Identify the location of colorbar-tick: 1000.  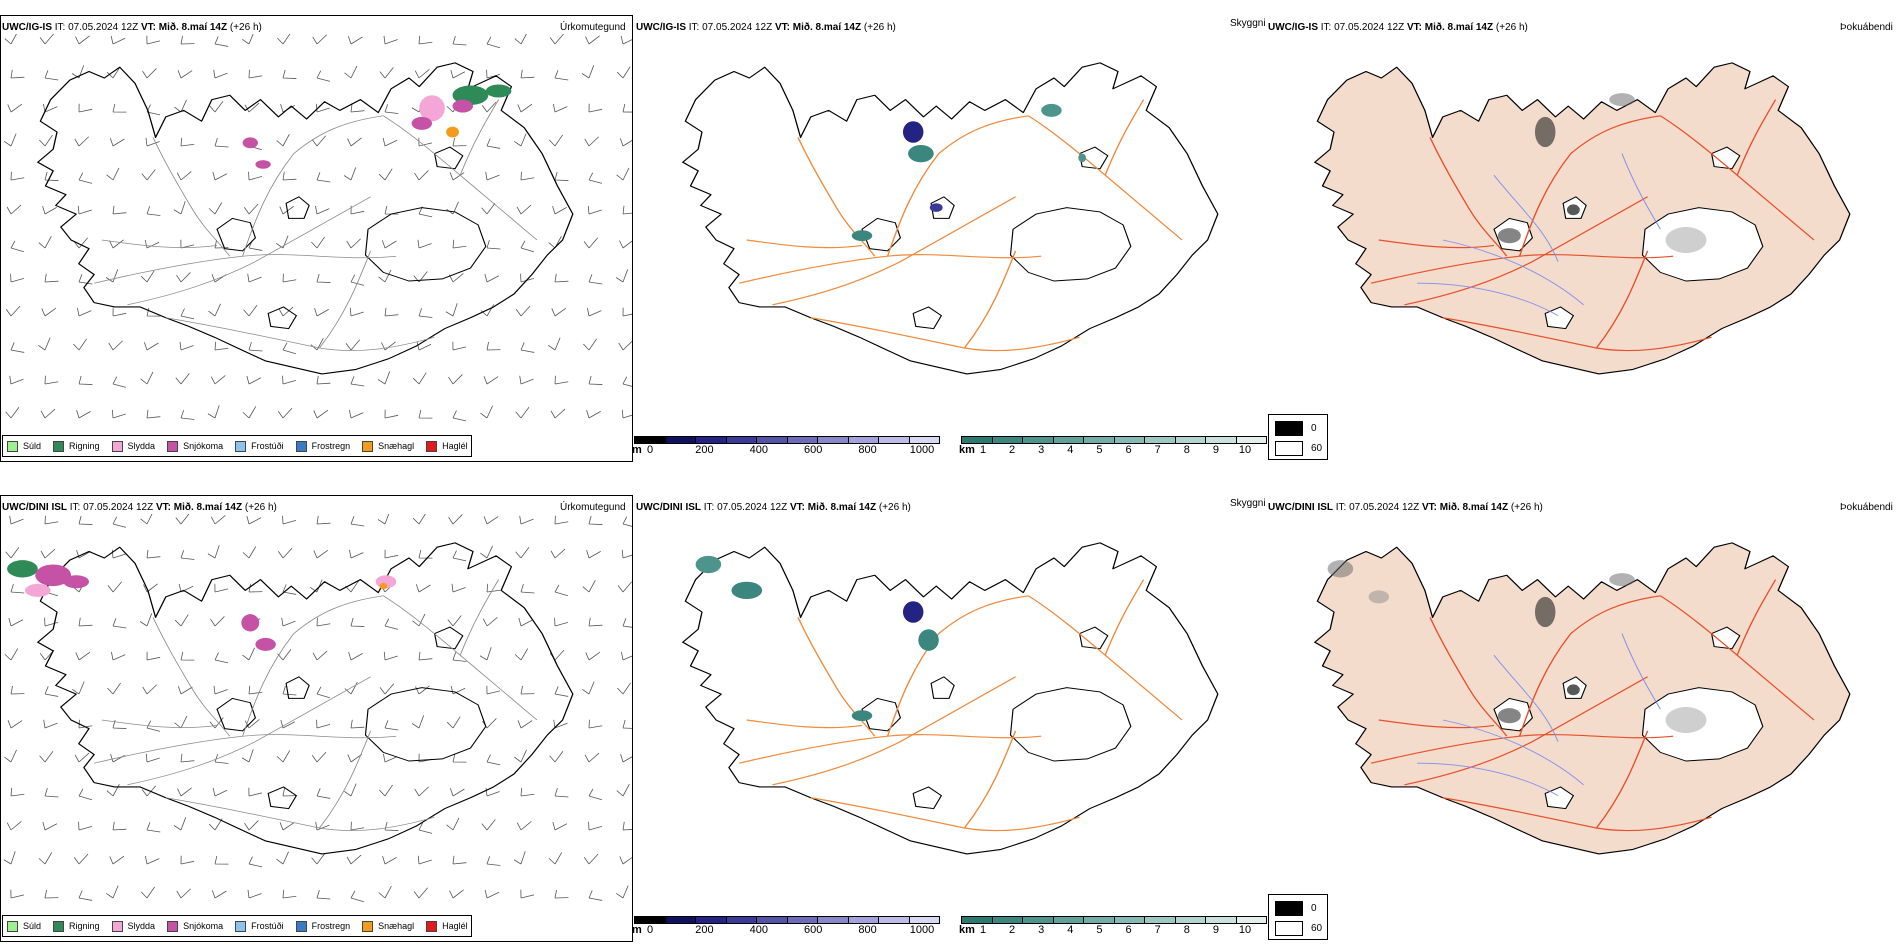
(922, 930).